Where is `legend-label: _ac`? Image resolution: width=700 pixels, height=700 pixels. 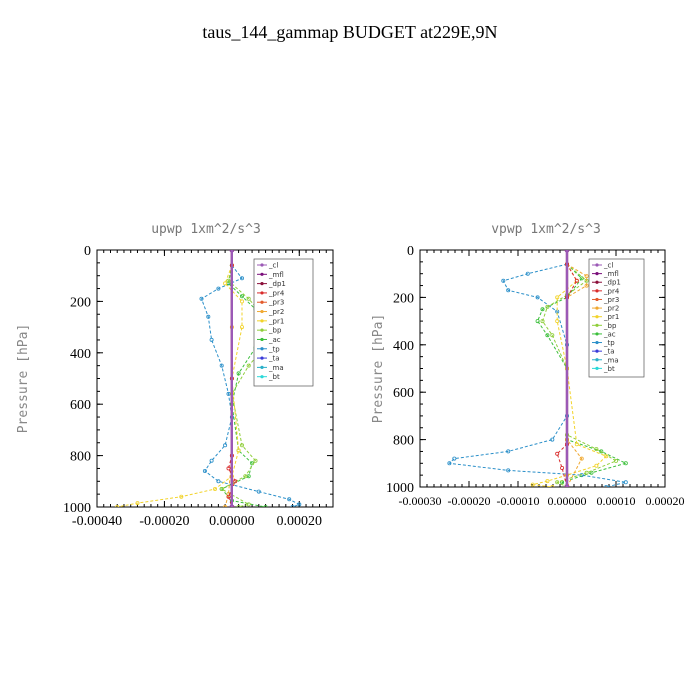 legend-label: _ac is located at coordinates (274, 340).